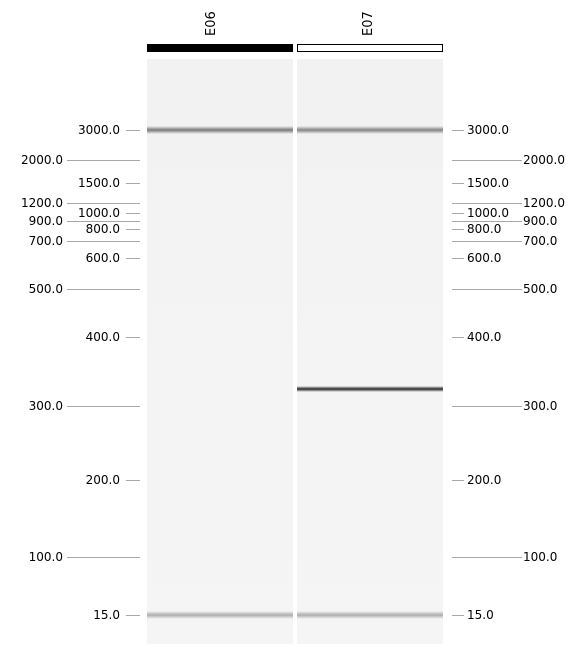 This screenshot has height=645, width=582. I want to click on lane-header-e06, so click(220, 48).